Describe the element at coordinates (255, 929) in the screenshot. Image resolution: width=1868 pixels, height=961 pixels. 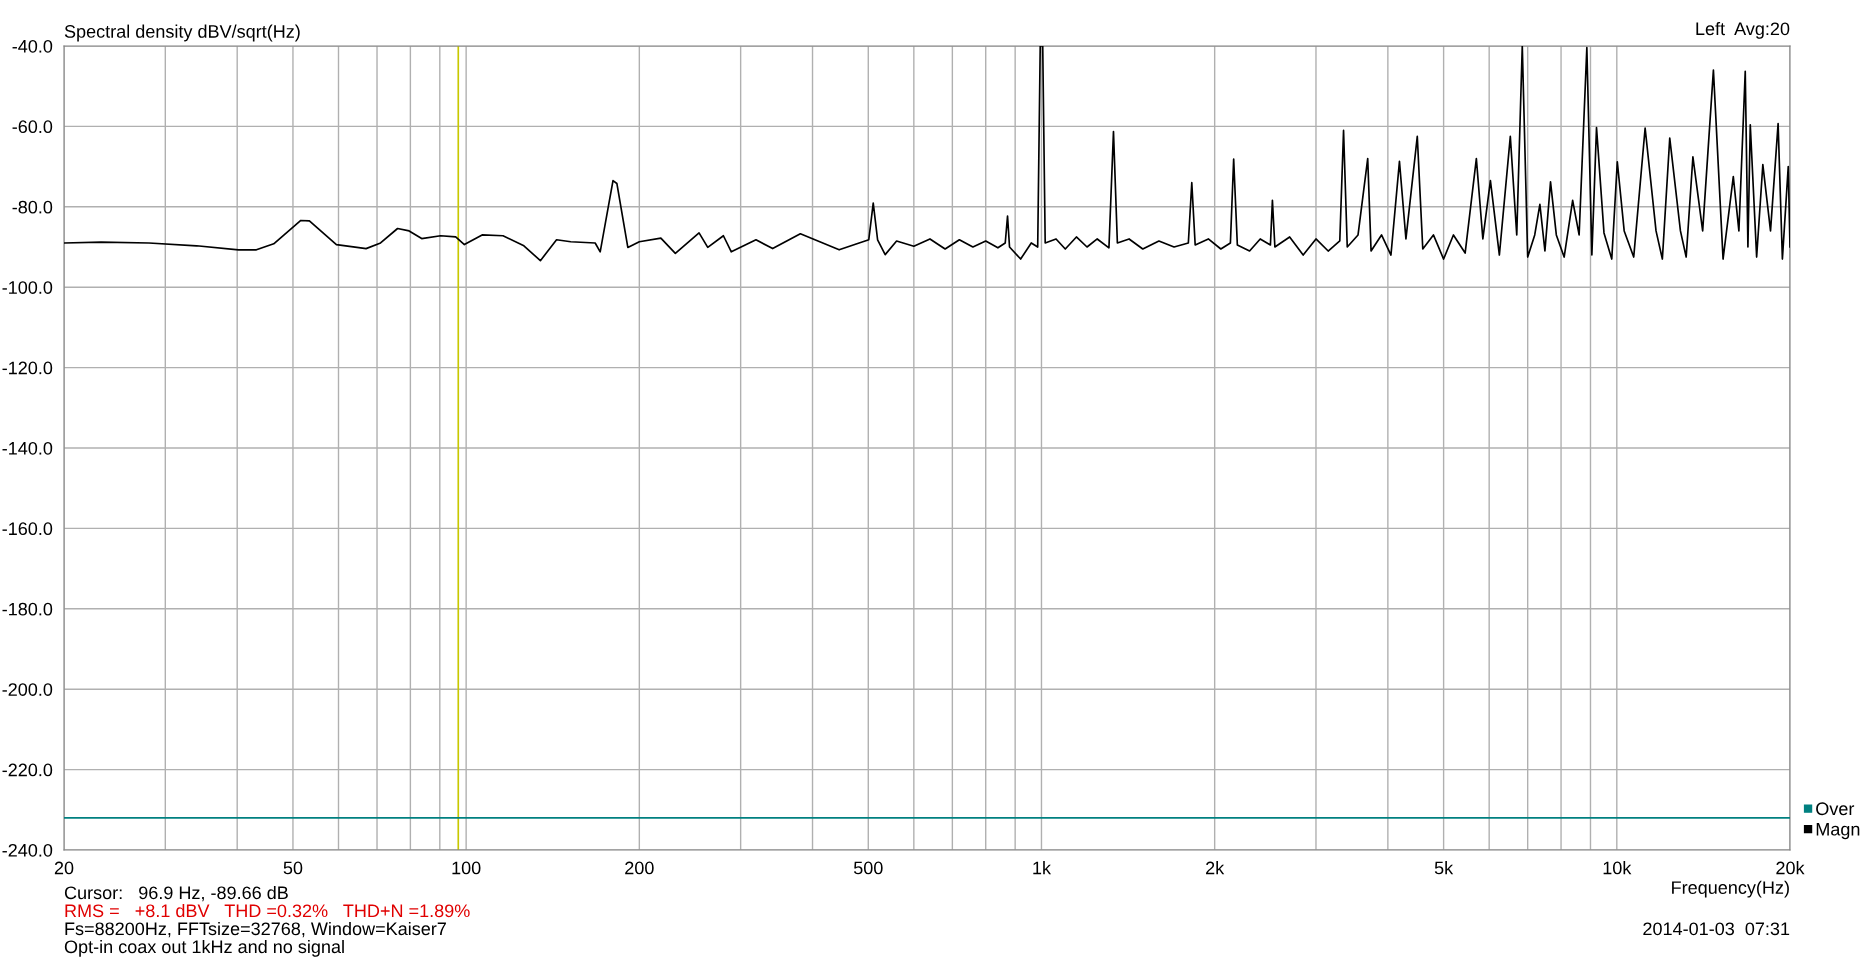
I see `text: Fs=88200Hz, FFTsize=32768, Window=Kaiser7` at that location.